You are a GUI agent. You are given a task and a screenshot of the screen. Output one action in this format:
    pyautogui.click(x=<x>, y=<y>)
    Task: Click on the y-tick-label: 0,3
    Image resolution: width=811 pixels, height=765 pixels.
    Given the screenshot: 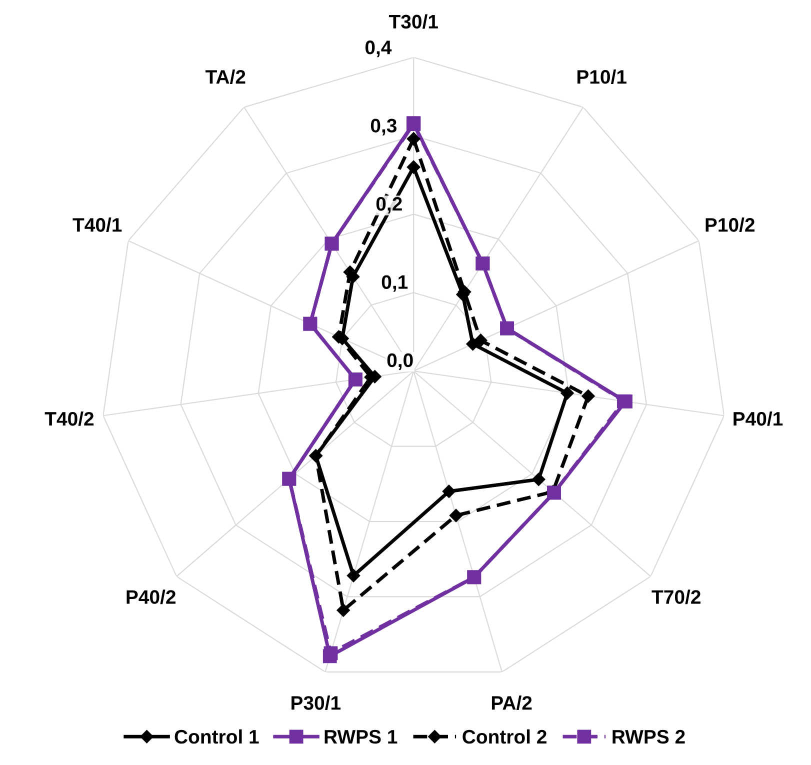 What is the action you would take?
    pyautogui.click(x=383, y=127)
    